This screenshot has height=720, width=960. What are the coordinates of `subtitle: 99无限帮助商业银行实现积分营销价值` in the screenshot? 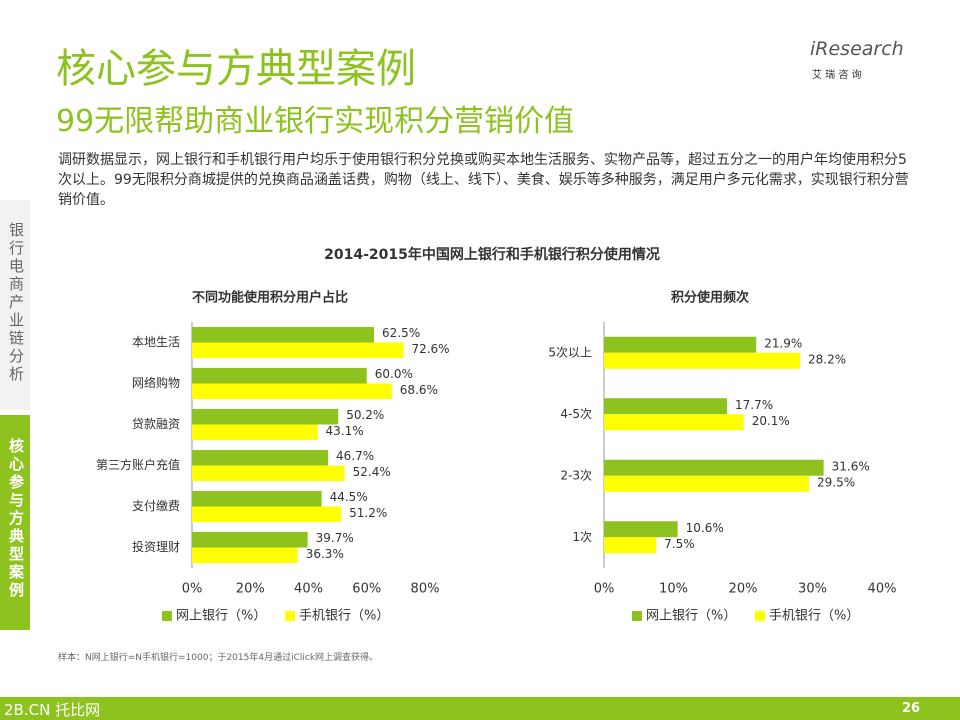 It's located at (315, 121).